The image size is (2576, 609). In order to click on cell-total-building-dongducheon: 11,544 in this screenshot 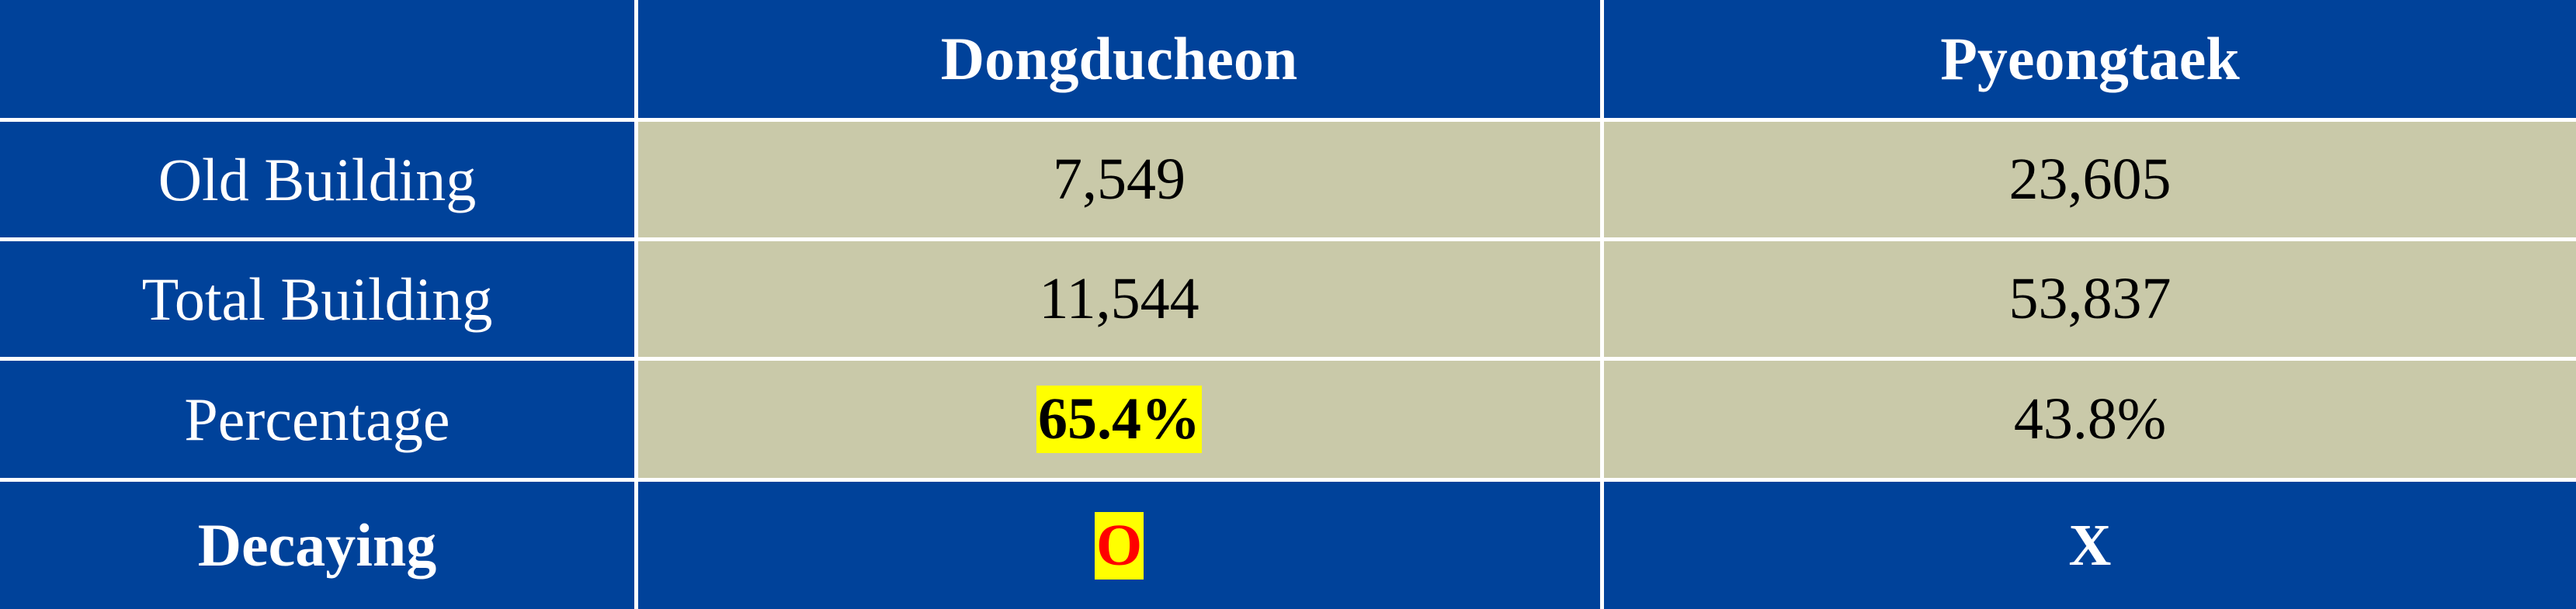, I will do `click(1121, 301)`.